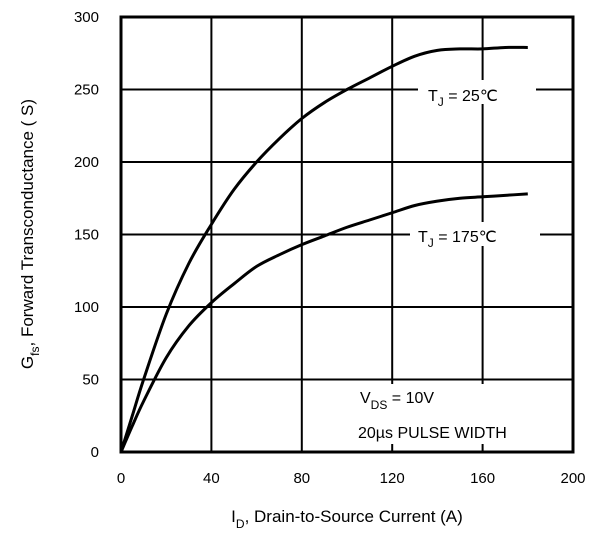 The height and width of the screenshot is (533, 599). I want to click on y-tick-label: 250, so click(86, 90).